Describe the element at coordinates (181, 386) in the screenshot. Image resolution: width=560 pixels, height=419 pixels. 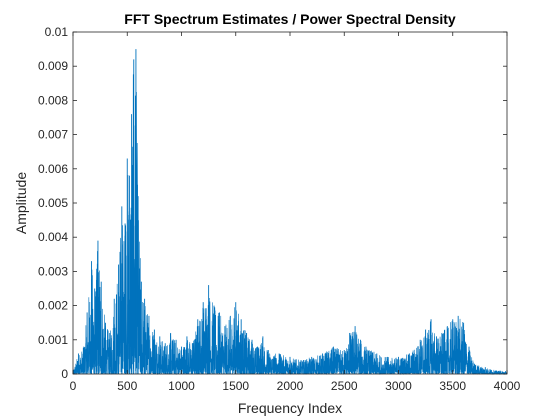
I see `x-tick-label: 1000` at that location.